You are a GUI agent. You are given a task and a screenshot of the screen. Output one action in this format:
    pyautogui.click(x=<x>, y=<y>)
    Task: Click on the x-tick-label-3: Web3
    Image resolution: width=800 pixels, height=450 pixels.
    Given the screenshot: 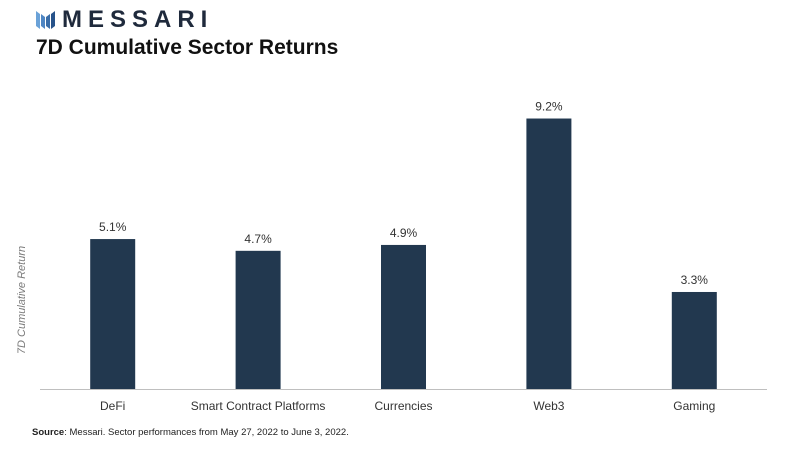 What is the action you would take?
    pyautogui.click(x=548, y=406)
    